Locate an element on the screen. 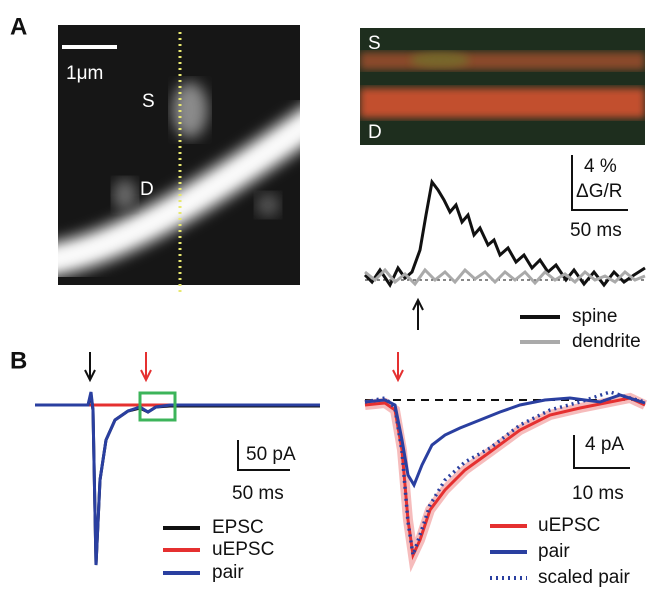 The image size is (656, 594). panel-label: B is located at coordinates (18, 360).